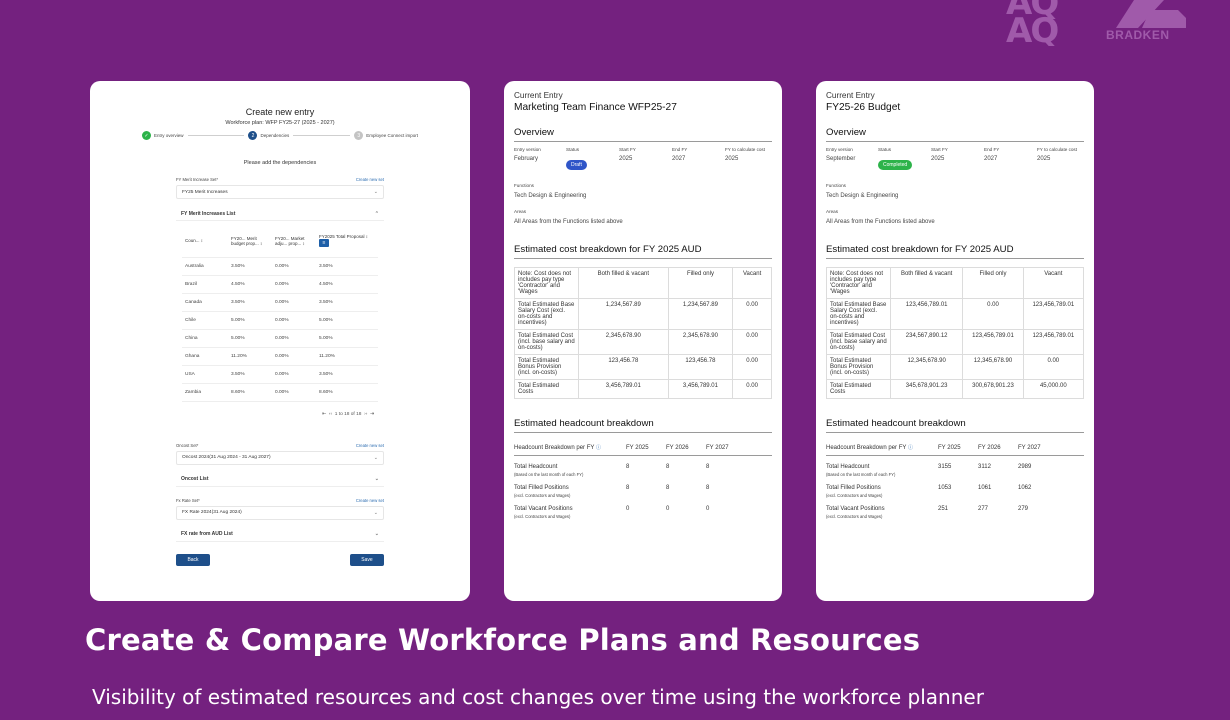  What do you see at coordinates (324, 414) in the screenshot?
I see `first-page-icon: ⇤` at bounding box center [324, 414].